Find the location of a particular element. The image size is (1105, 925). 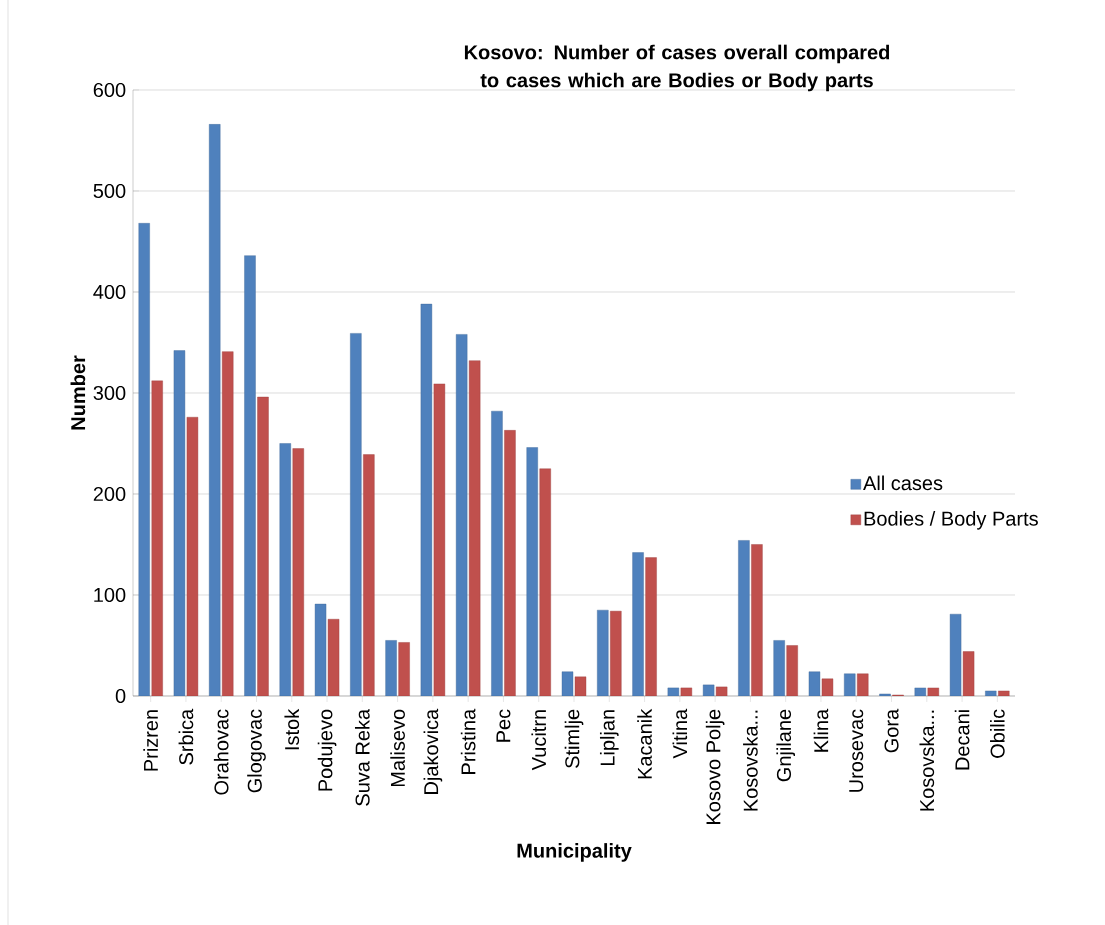

x-tick-label: Djakovica is located at coordinates (433, 751).